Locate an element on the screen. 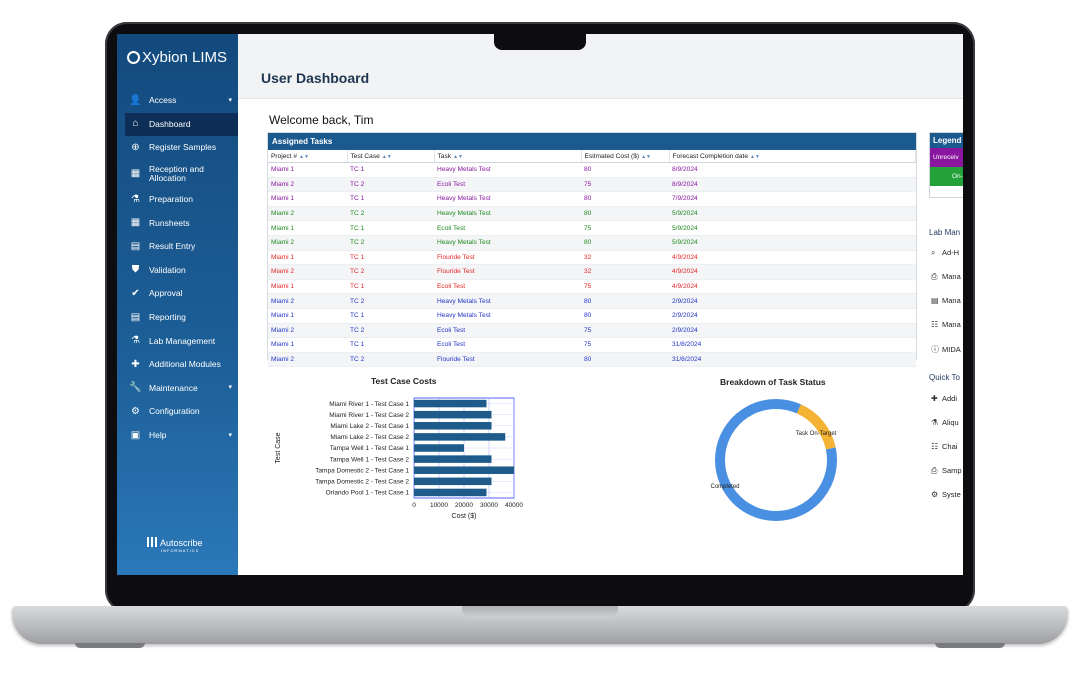  sidebar-item-help: ▣ Help ▾ is located at coordinates (181, 436).